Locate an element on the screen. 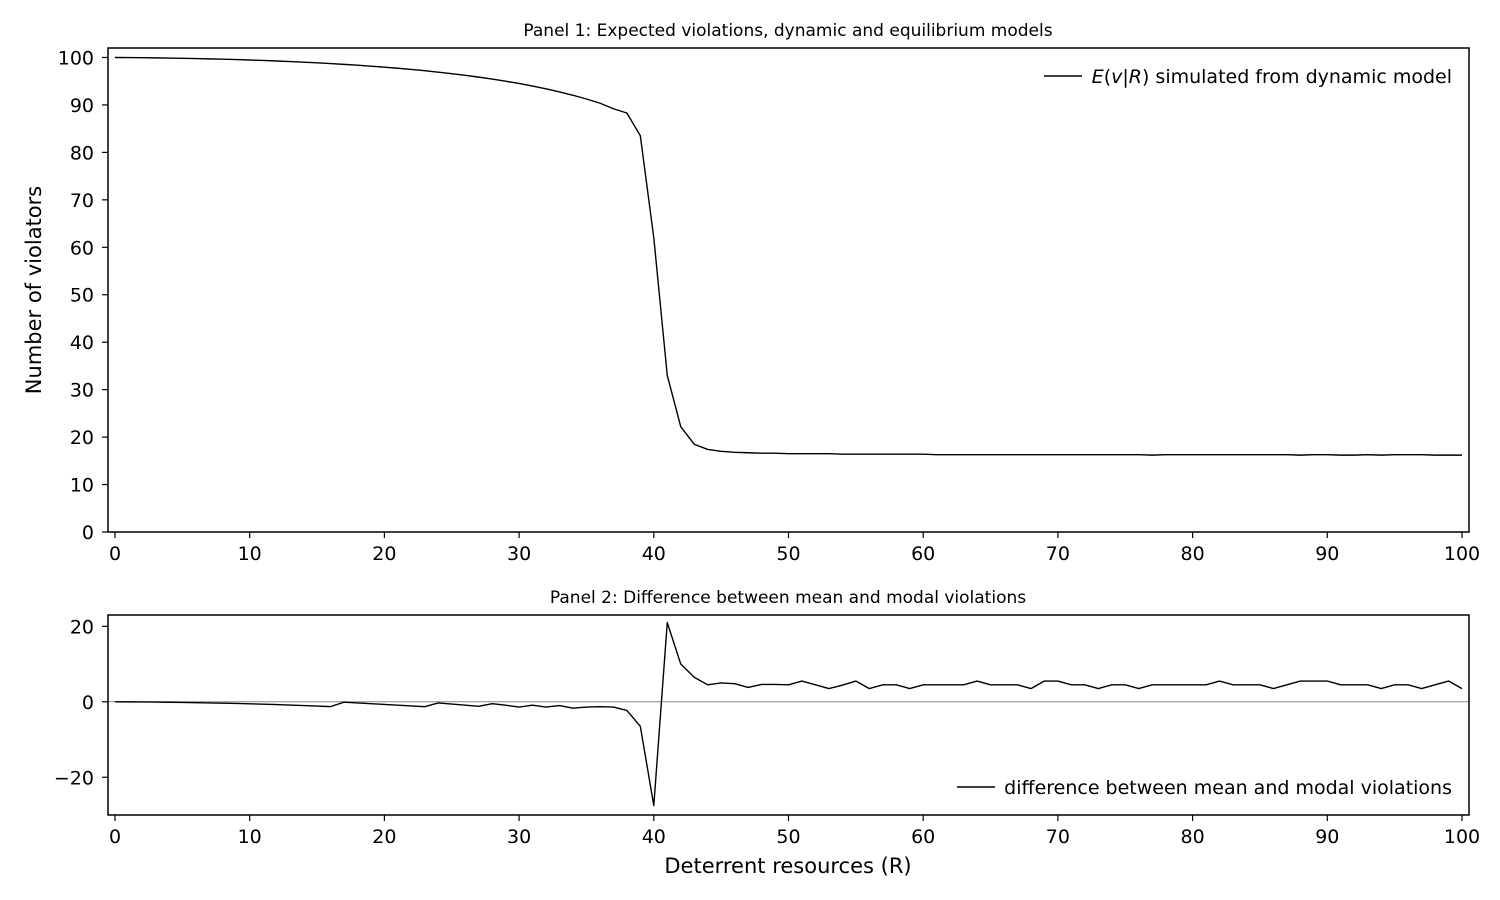  panel-1-x-tick-label: 70 is located at coordinates (1058, 554).